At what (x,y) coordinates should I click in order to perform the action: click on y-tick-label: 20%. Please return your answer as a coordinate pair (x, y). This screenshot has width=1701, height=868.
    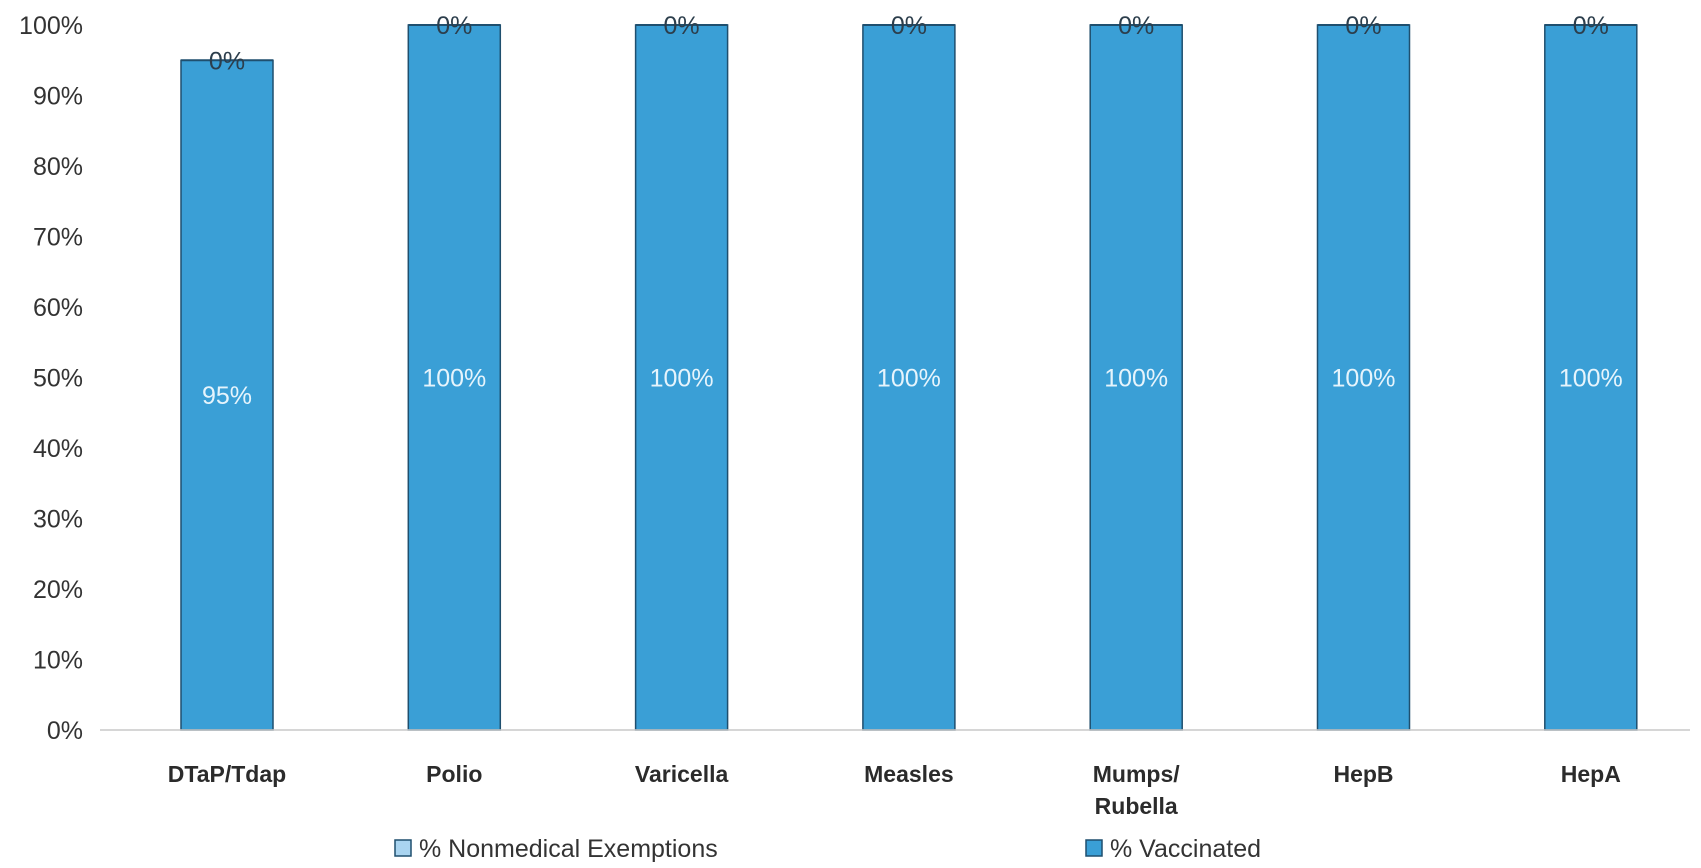
    Looking at the image, I should click on (58, 590).